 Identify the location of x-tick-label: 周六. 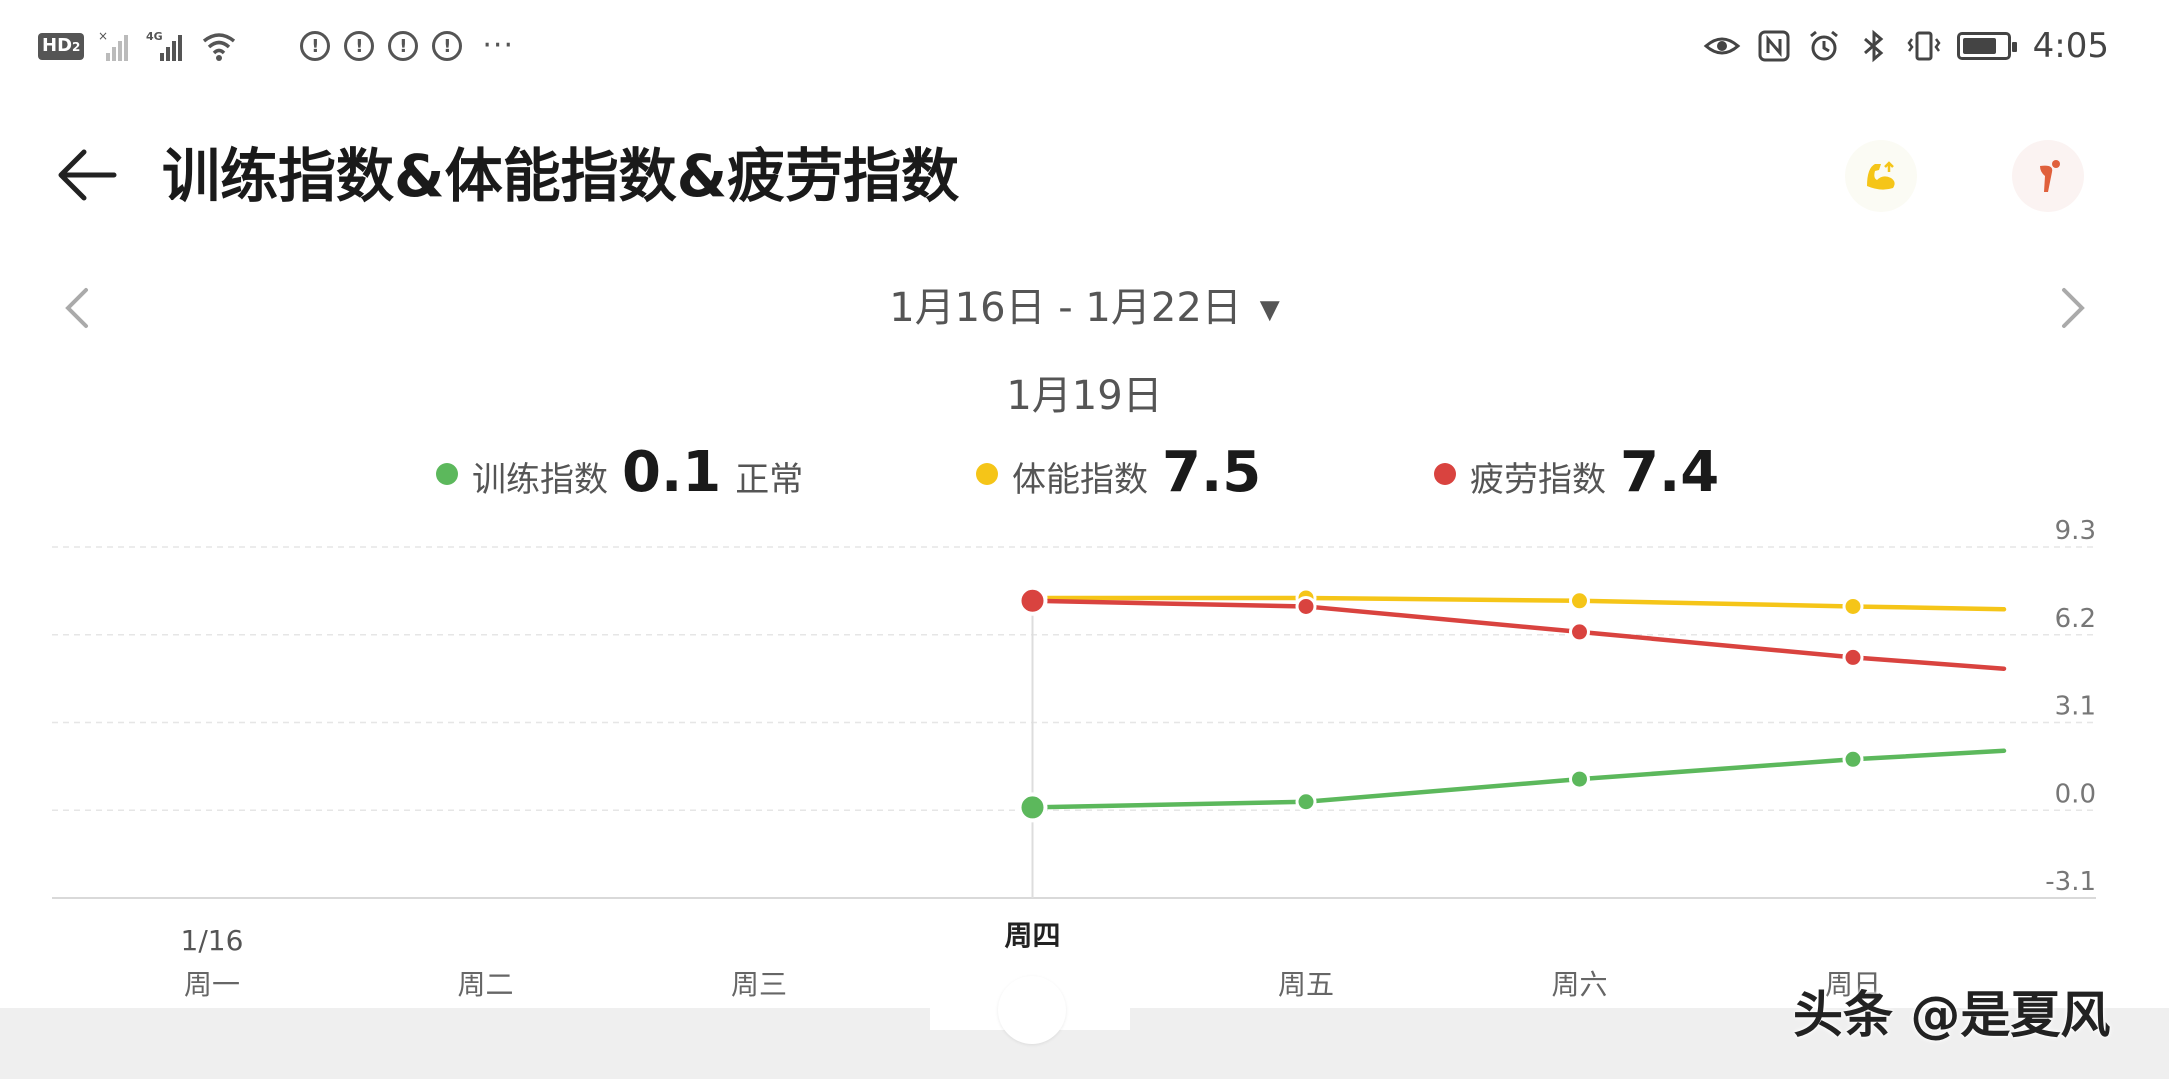
(1579, 984).